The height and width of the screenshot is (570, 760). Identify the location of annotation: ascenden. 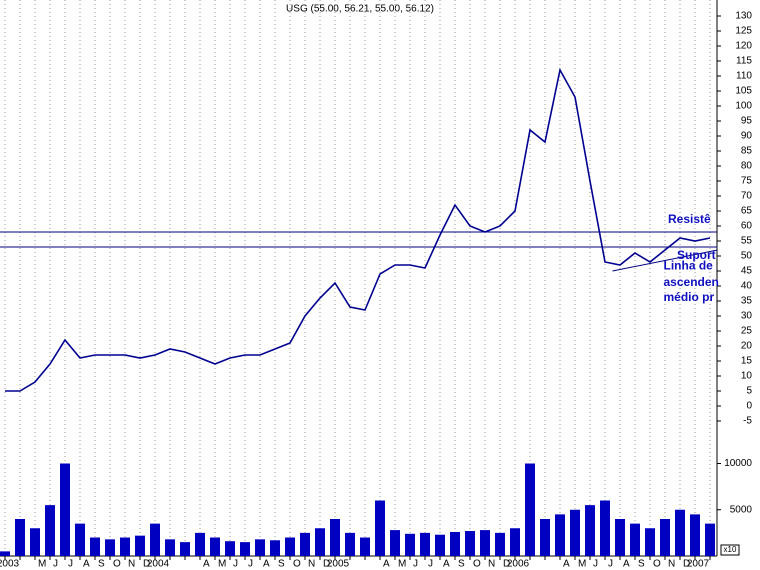
(691, 282).